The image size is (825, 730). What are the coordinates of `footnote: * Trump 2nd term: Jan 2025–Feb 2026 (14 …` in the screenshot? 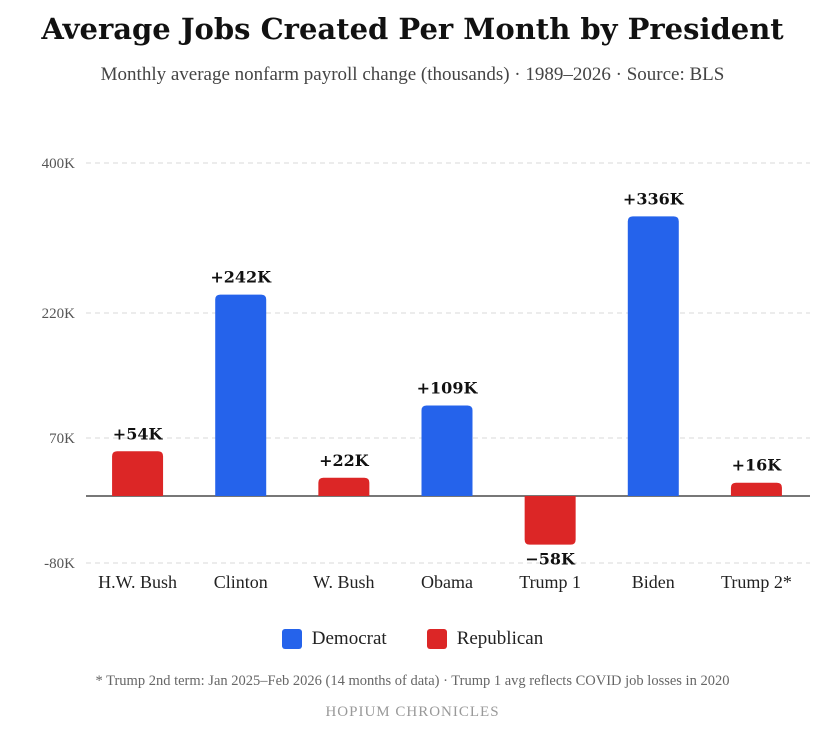 It's located at (412, 681).